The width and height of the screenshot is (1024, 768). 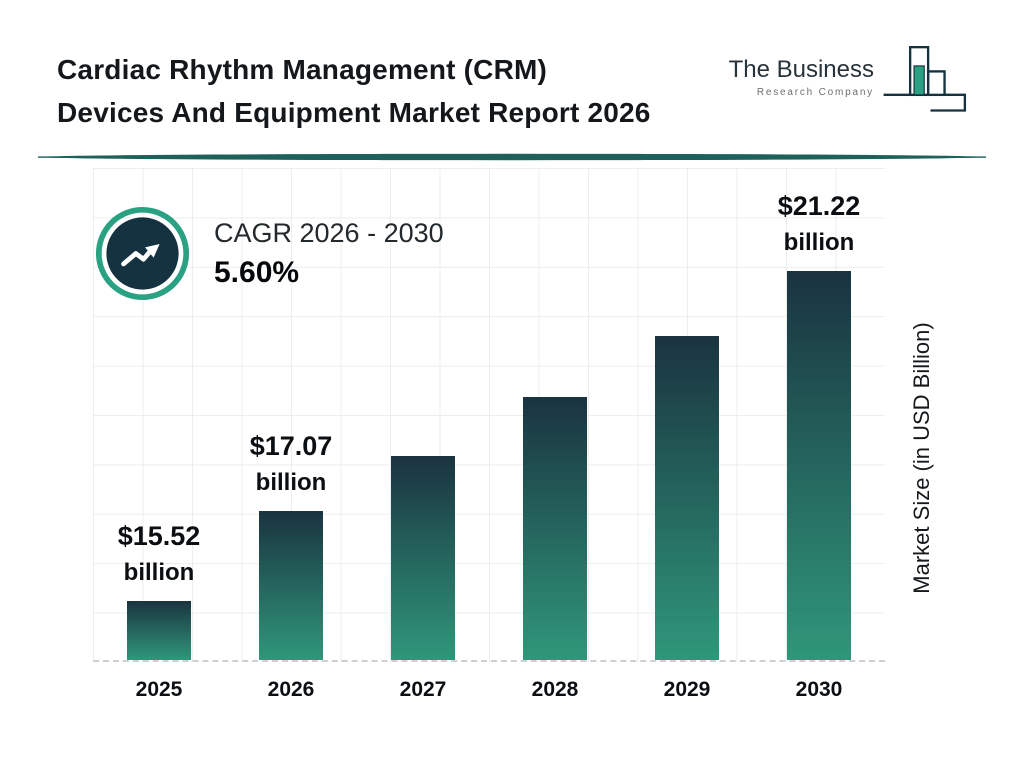 I want to click on bar-column-2028, so click(x=555, y=414).